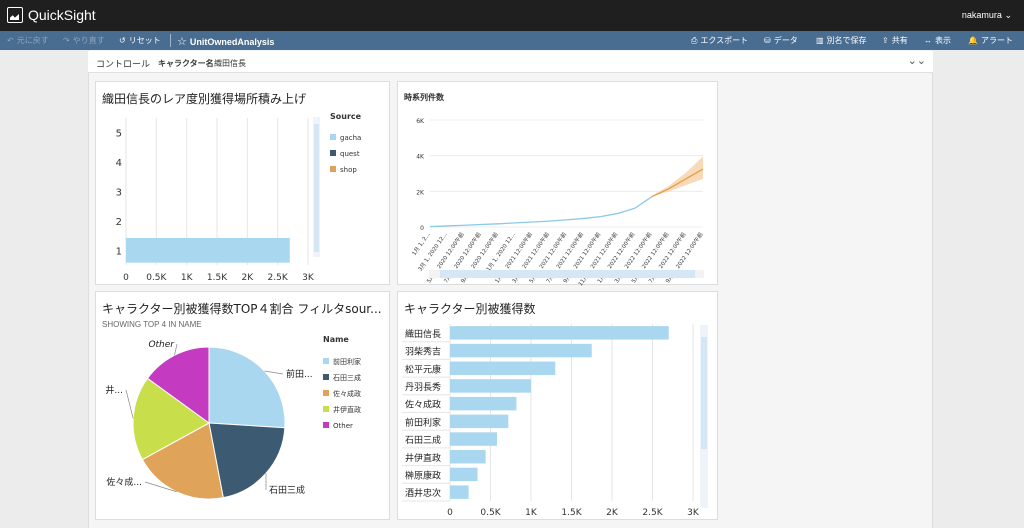 Image resolution: width=1024 pixels, height=528 pixels. Describe the element at coordinates (767, 40) in the screenshot. I see `database-icon: ⛁` at that location.